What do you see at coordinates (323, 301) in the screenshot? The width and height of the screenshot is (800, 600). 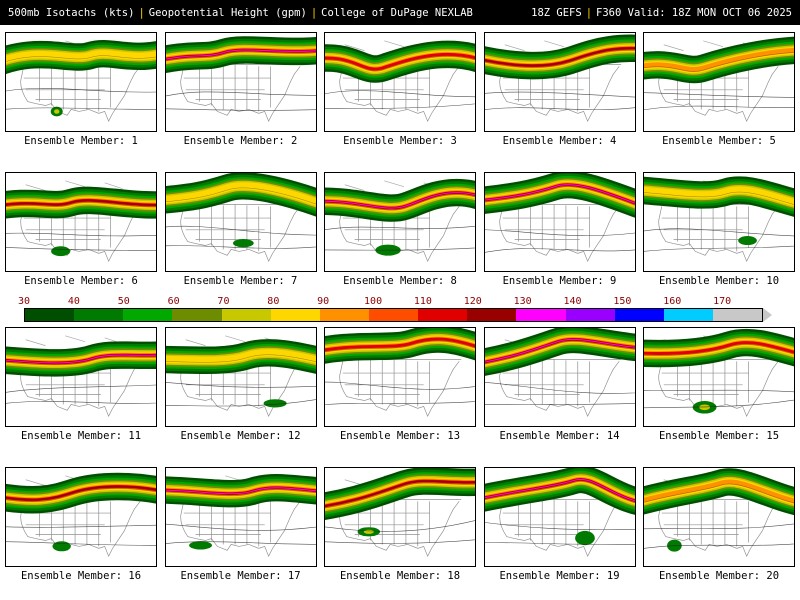 I see `colorbar-tick: 90` at bounding box center [323, 301].